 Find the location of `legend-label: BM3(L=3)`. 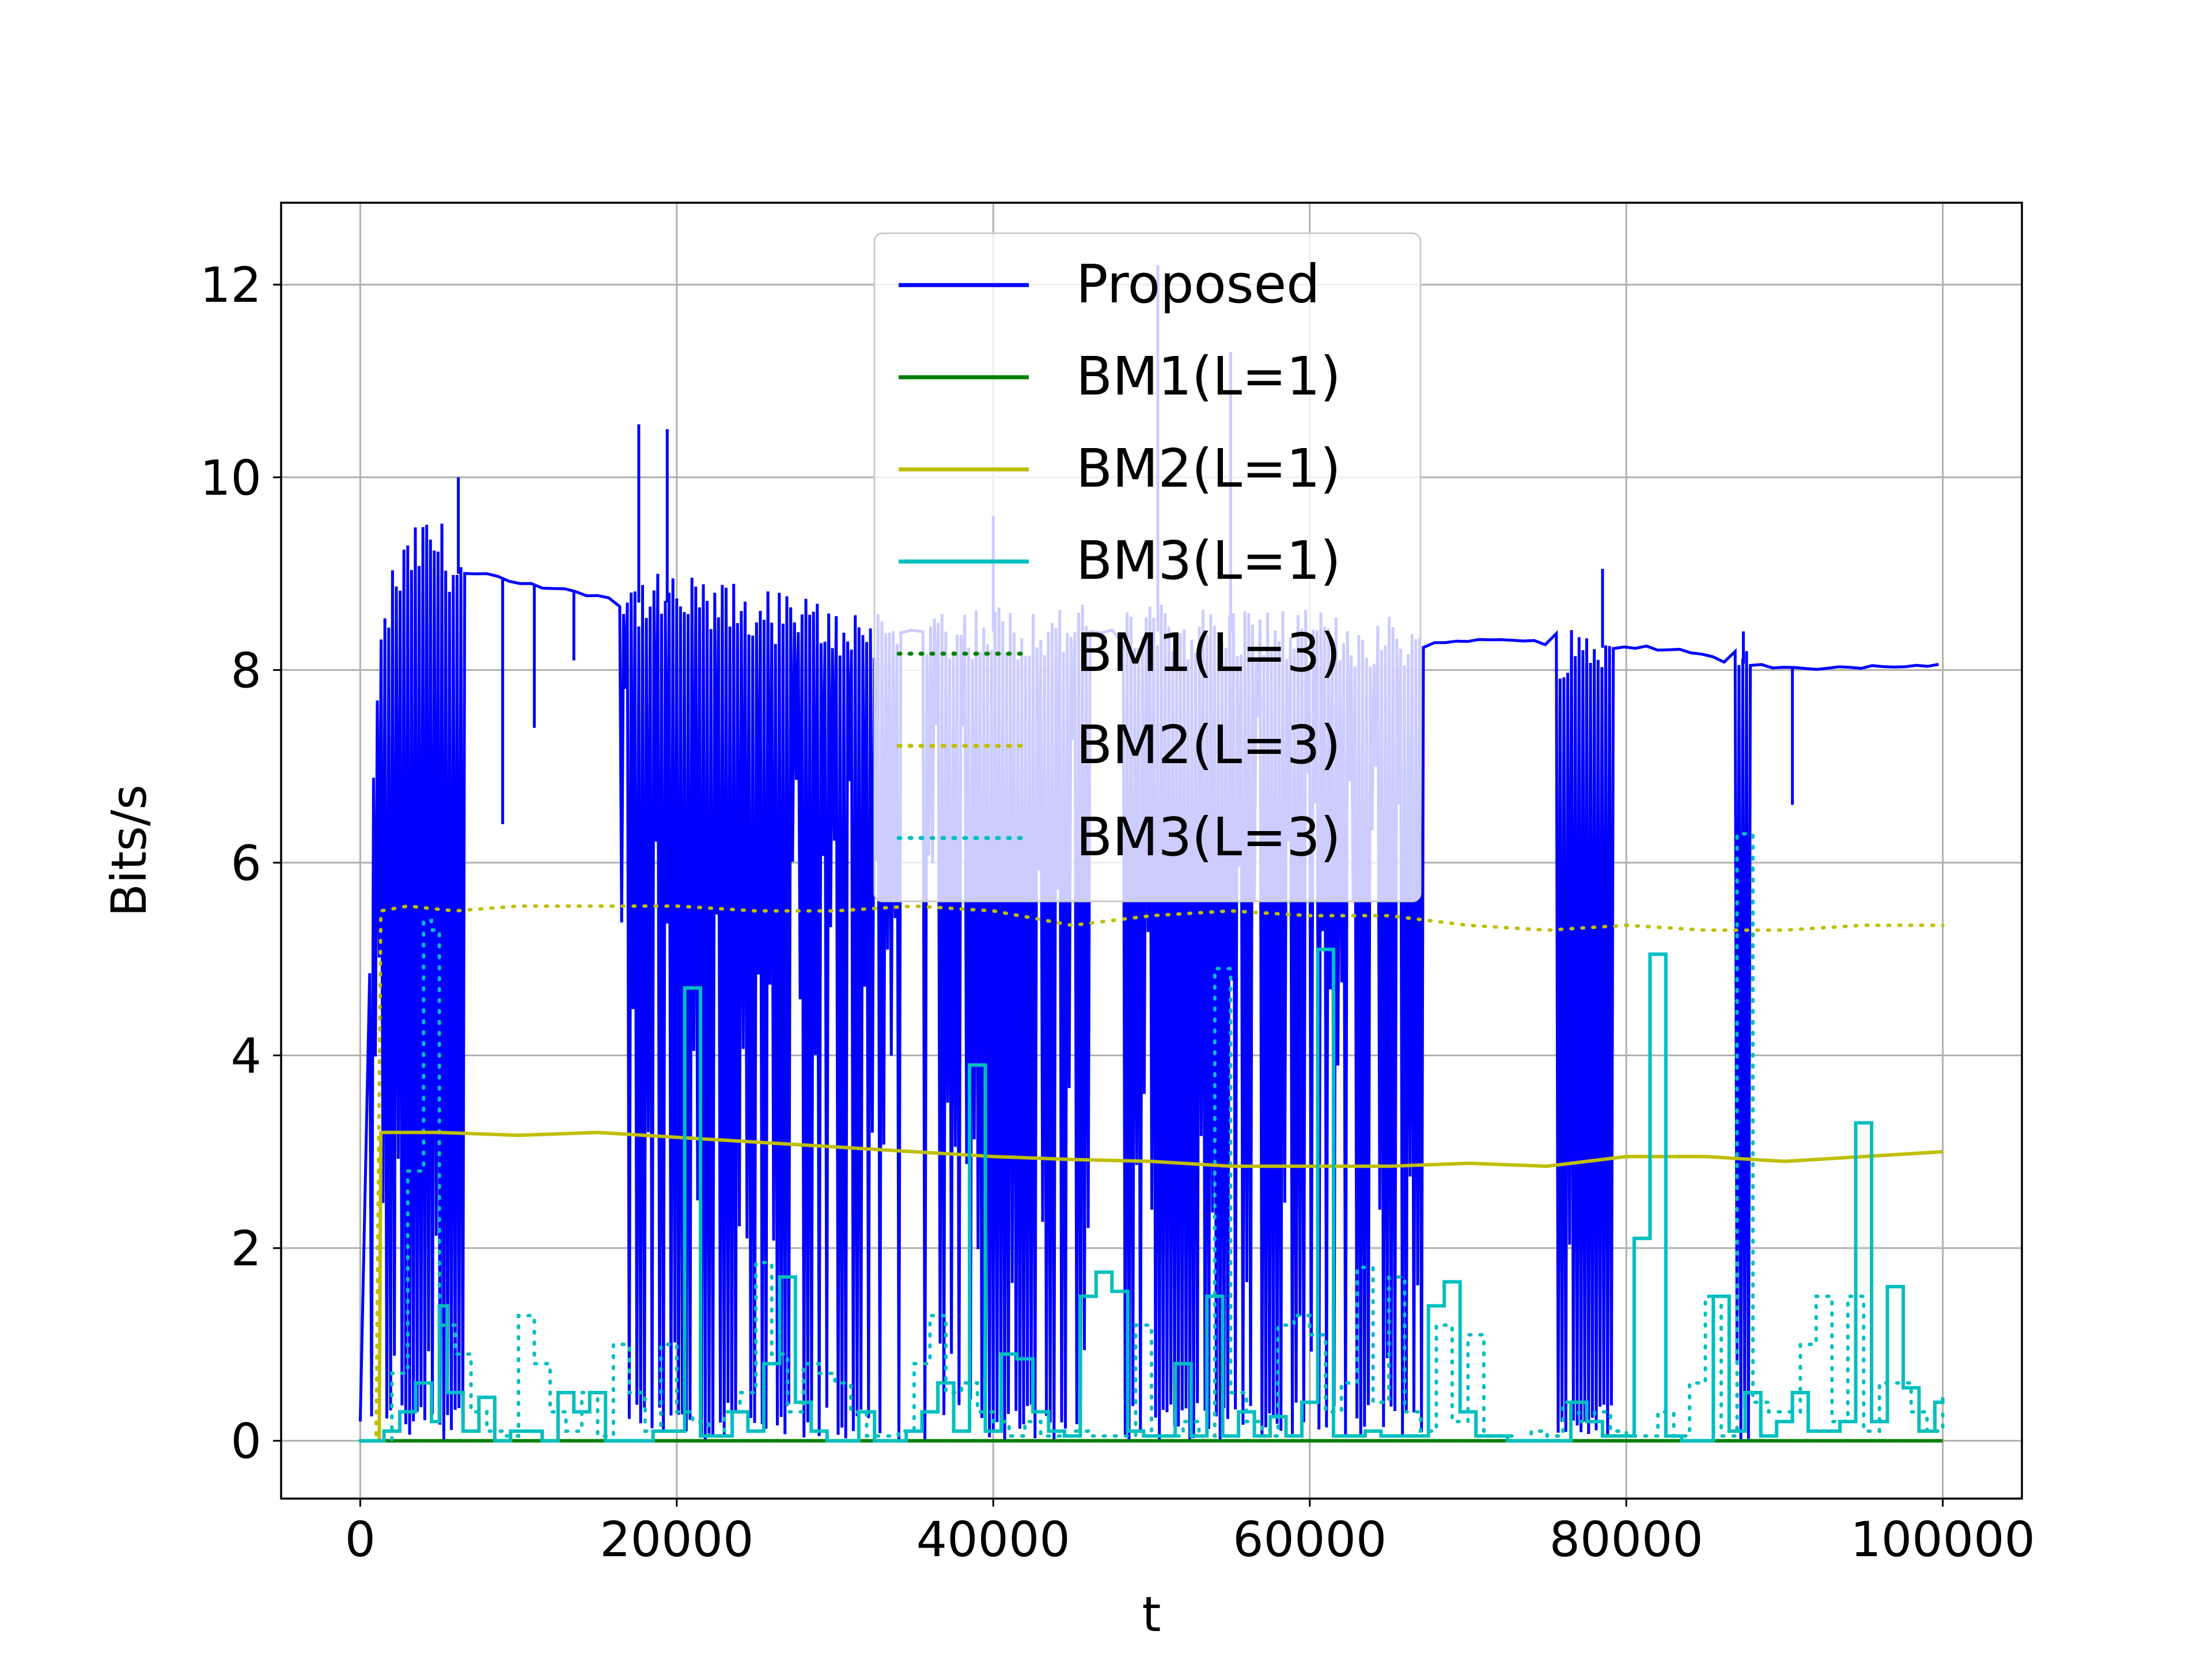

legend-label: BM3(L=3) is located at coordinates (1208, 837).